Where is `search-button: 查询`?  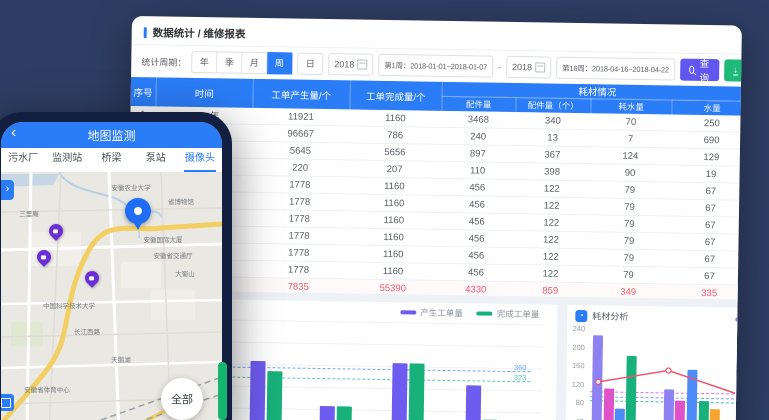
search-button: 查询 is located at coordinates (699, 71).